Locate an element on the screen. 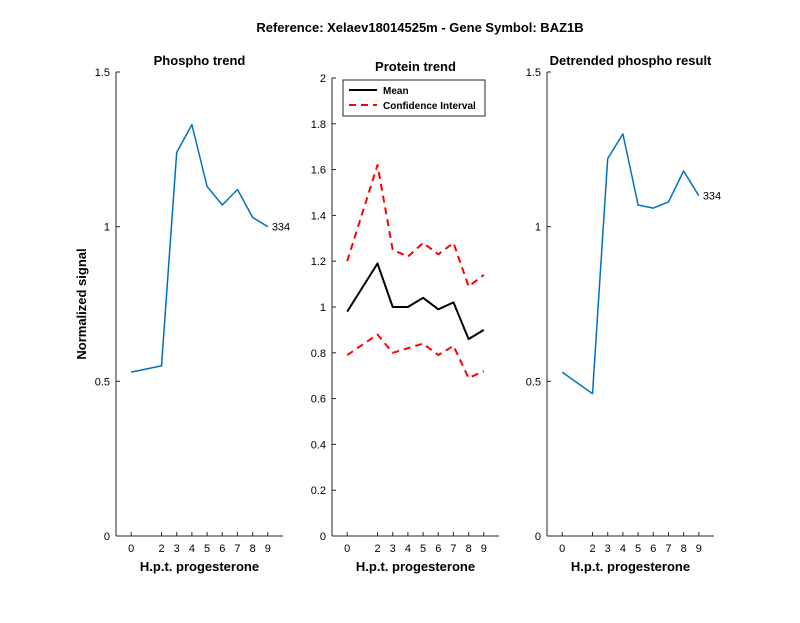 The height and width of the screenshot is (623, 800). legend-ci-label: Confidence Interval is located at coordinates (429, 106).